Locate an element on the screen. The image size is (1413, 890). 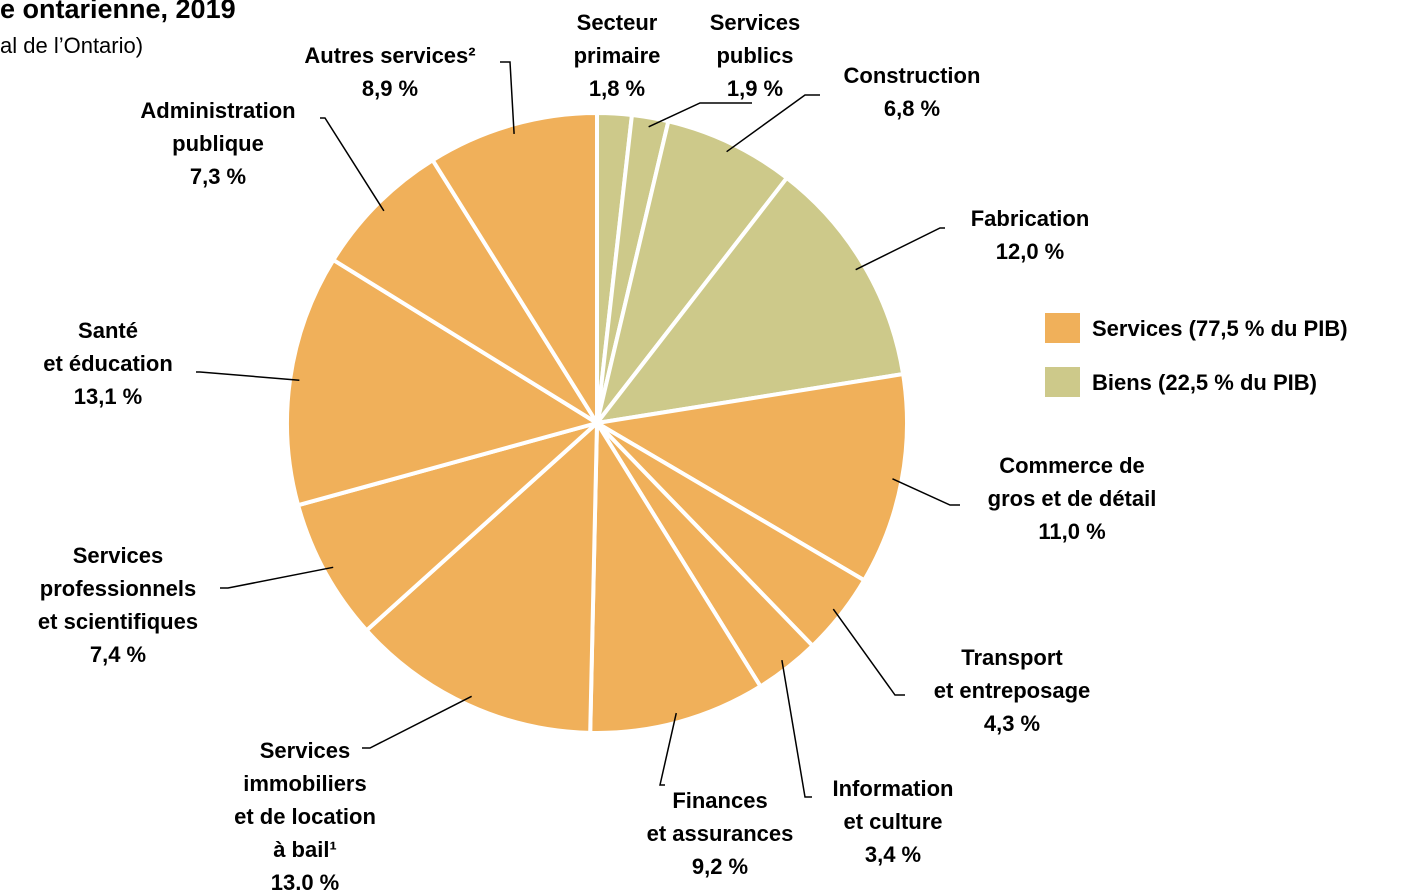
value-label: 6,8 % is located at coordinates (912, 108).